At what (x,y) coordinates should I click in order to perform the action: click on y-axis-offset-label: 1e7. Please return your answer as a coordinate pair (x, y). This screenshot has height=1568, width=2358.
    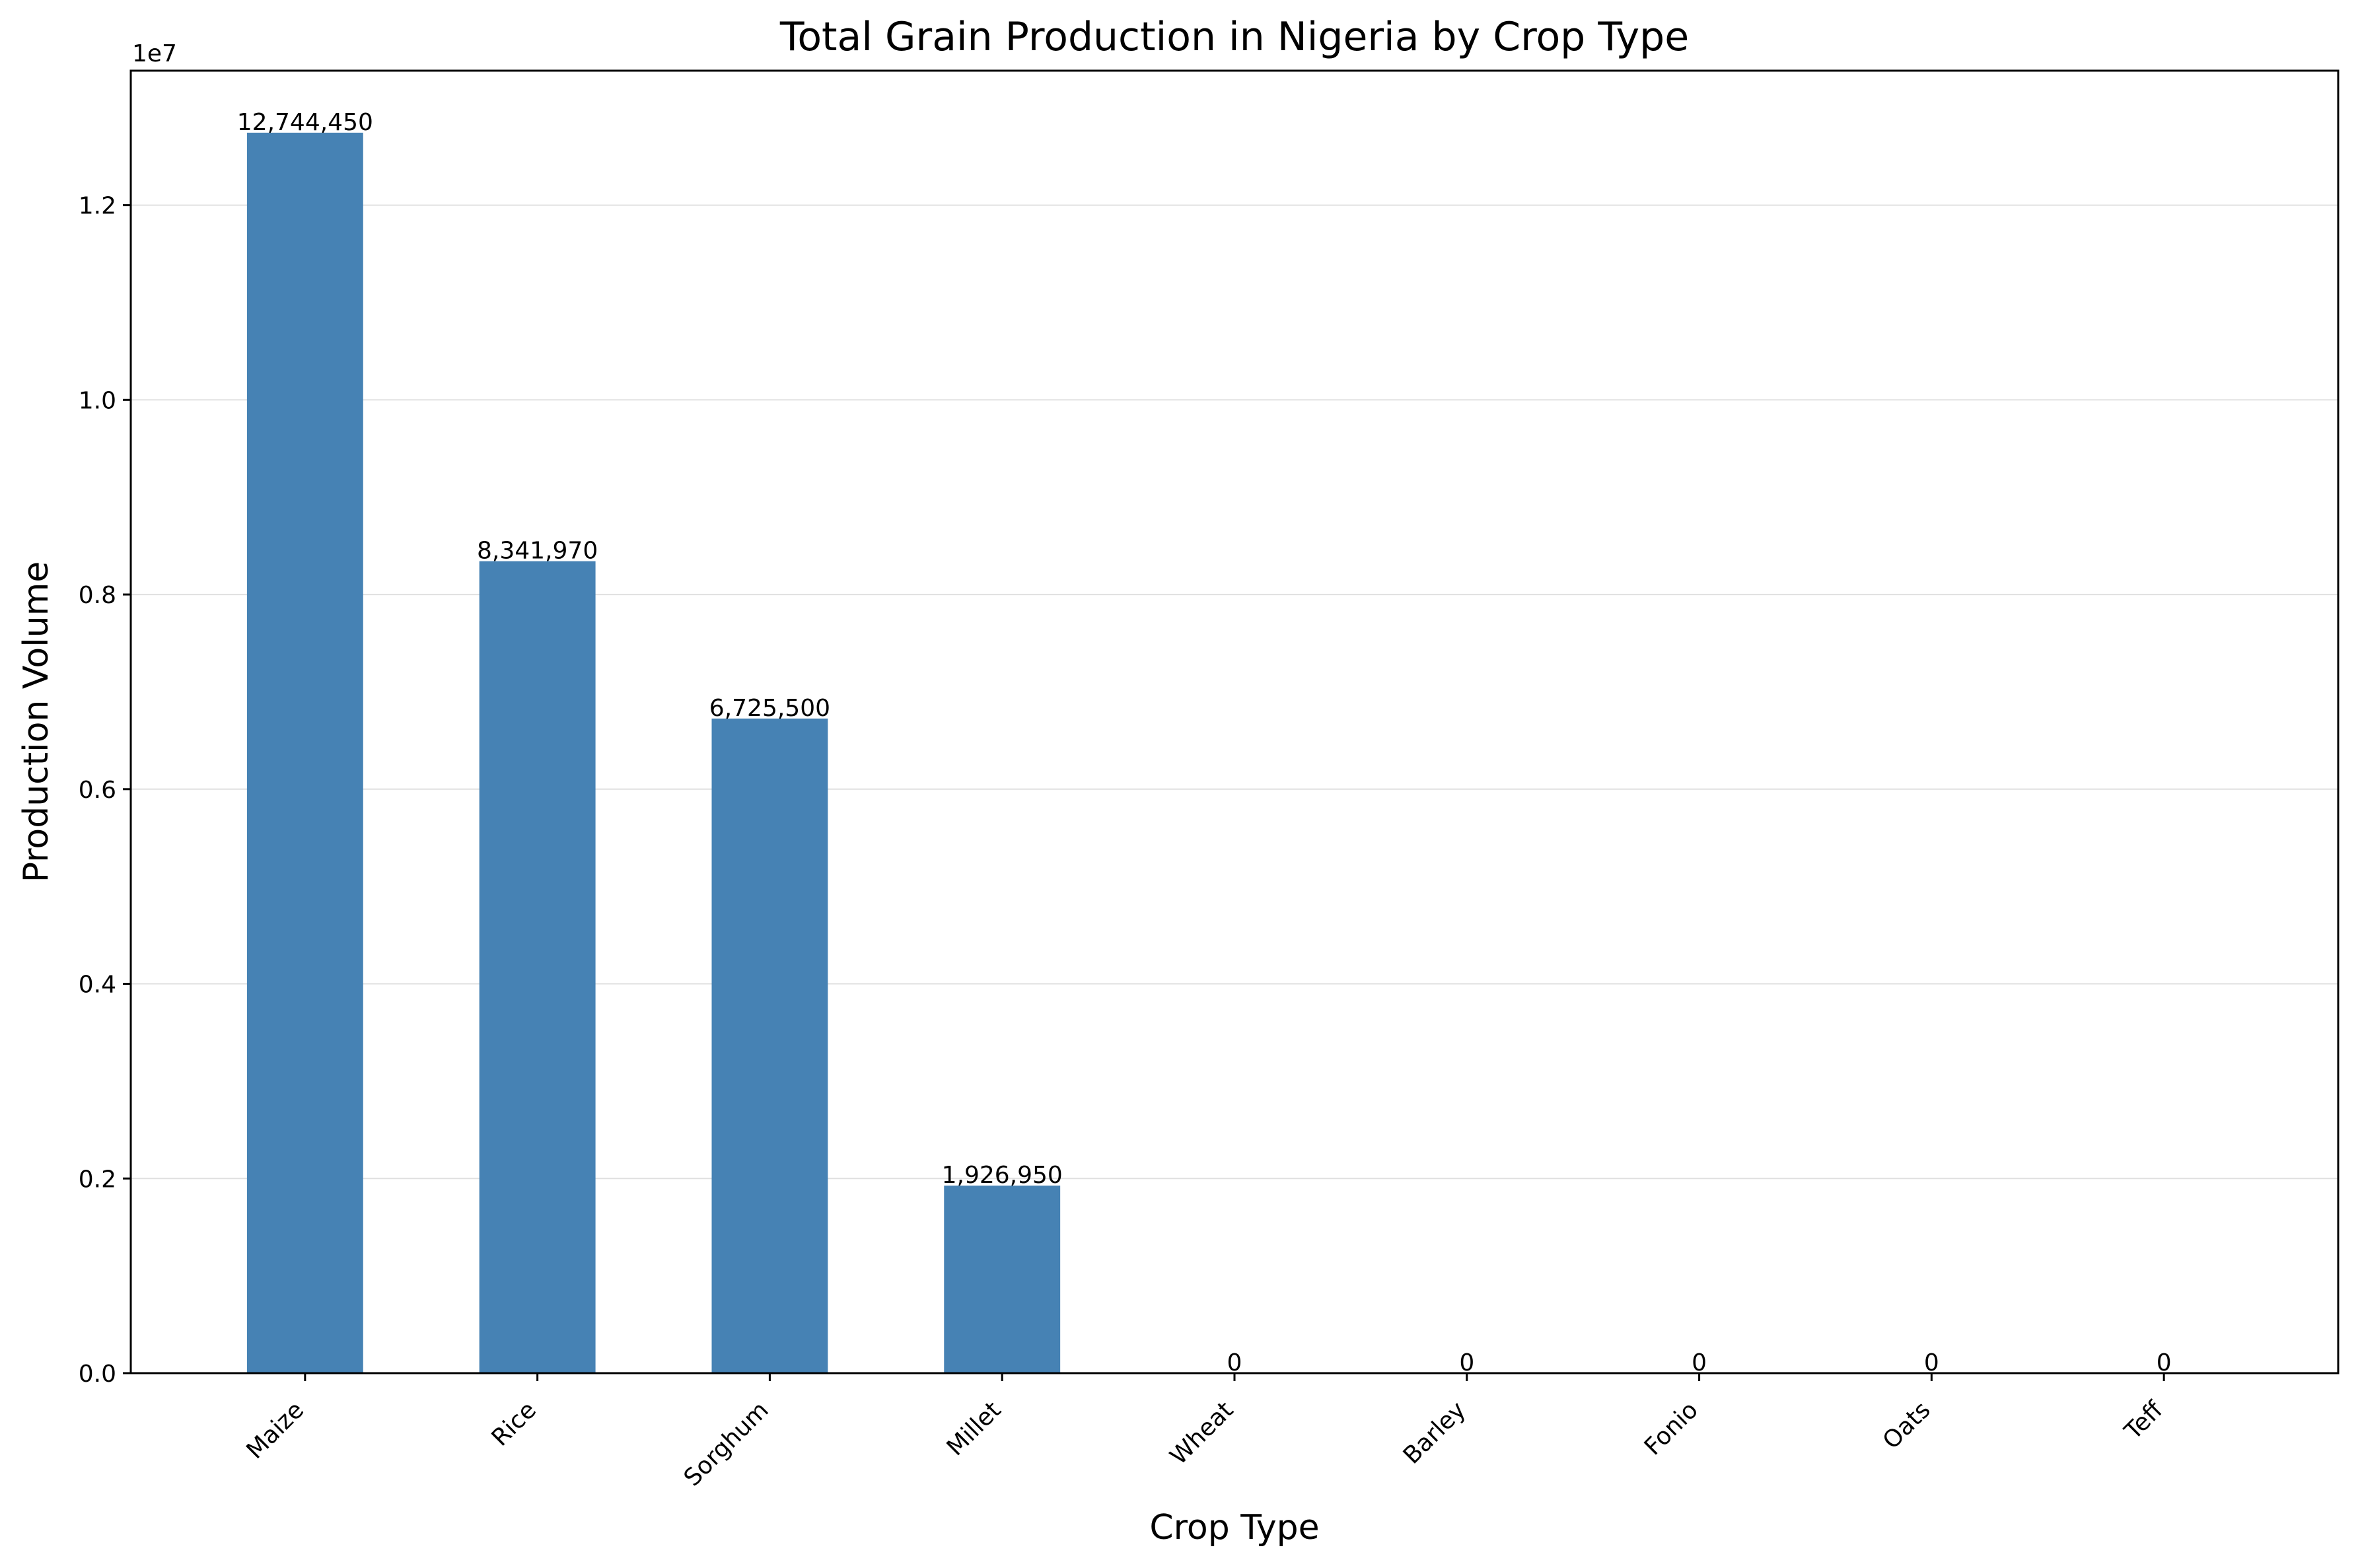
    Looking at the image, I should click on (154, 53).